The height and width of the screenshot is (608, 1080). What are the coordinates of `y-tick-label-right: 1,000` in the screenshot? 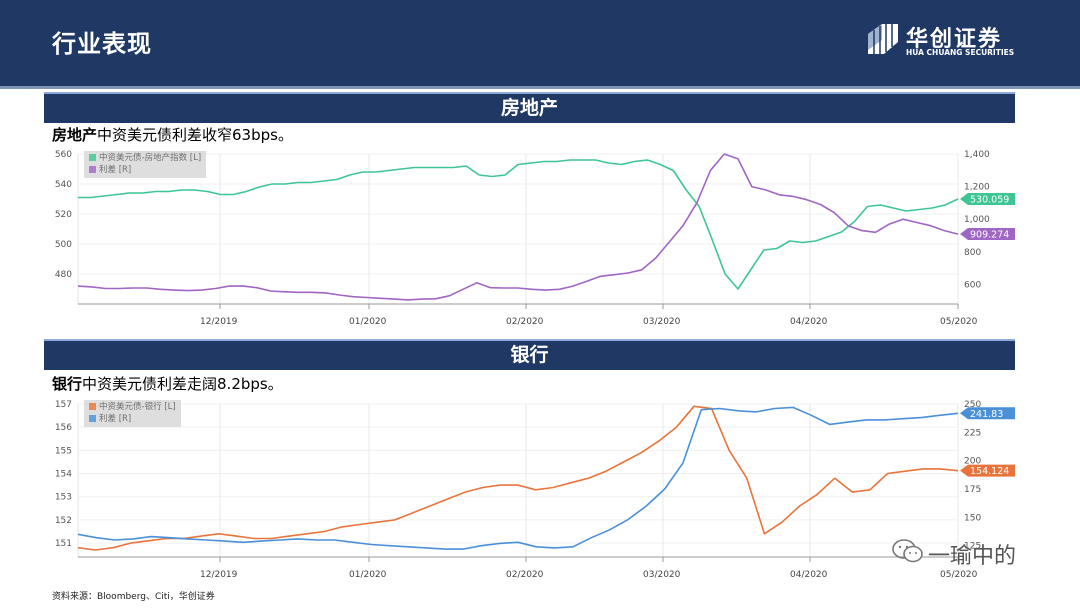 It's located at (977, 220).